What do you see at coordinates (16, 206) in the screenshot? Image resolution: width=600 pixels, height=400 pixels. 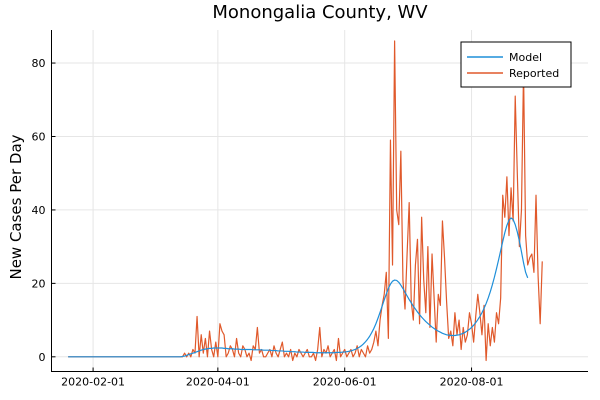 I see `y-axis-label: New Cases Per Day` at bounding box center [16, 206].